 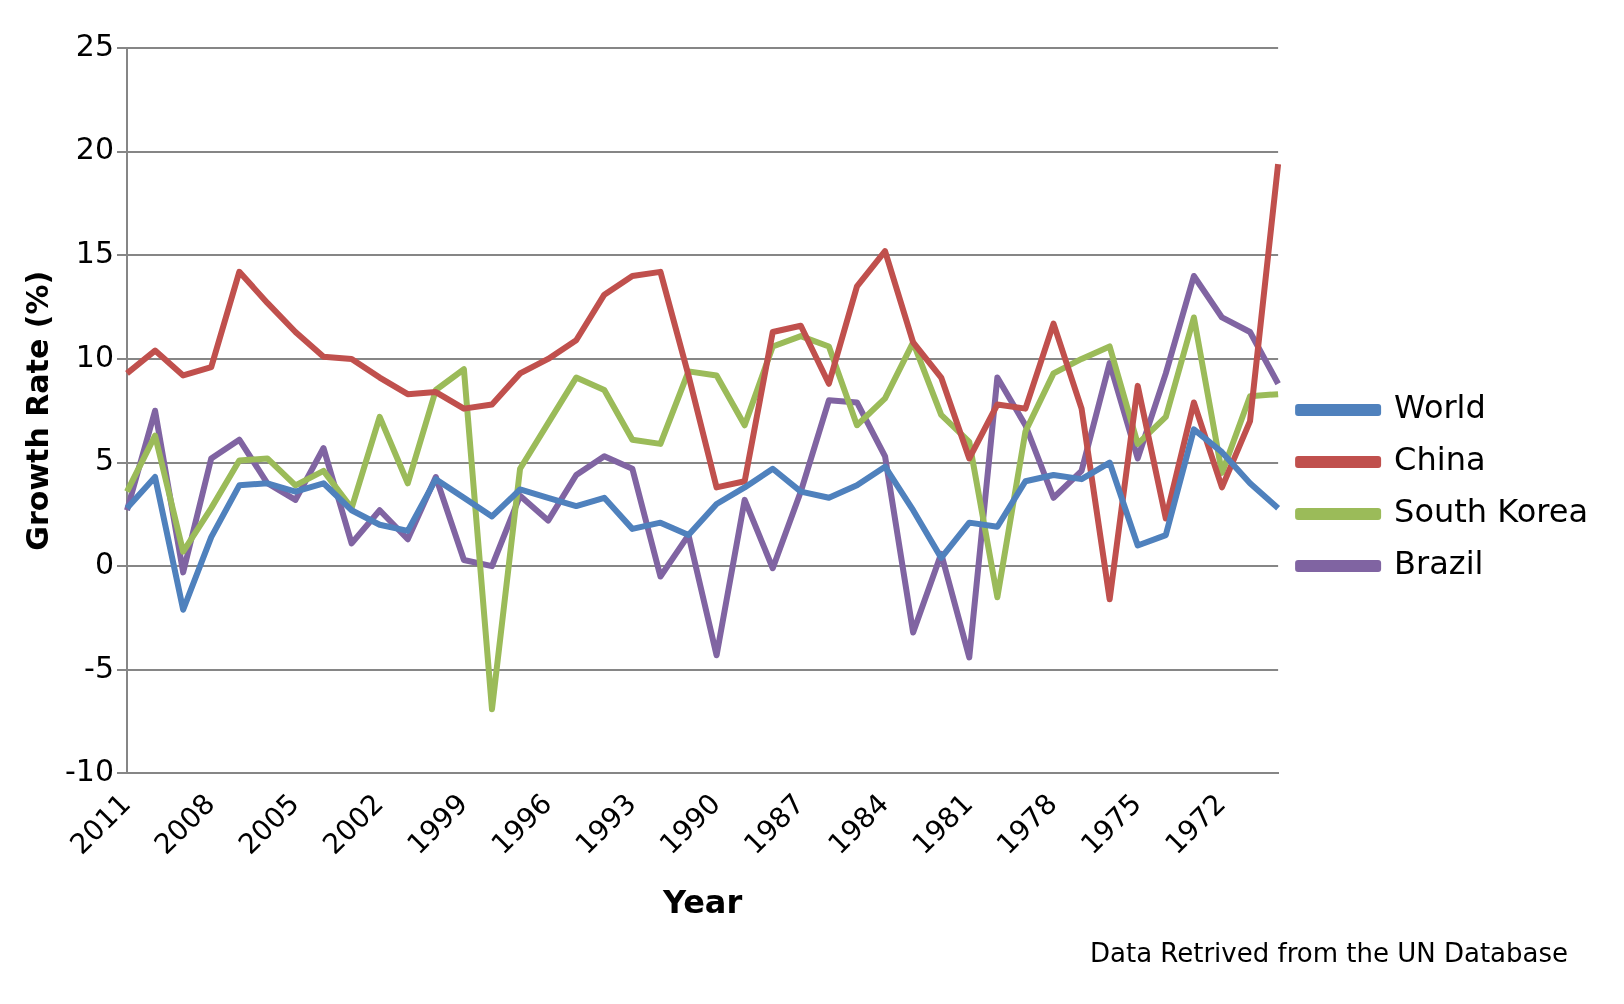 What do you see at coordinates (37, 410) in the screenshot?
I see `y-axis-title: Growth Rate (%)` at bounding box center [37, 410].